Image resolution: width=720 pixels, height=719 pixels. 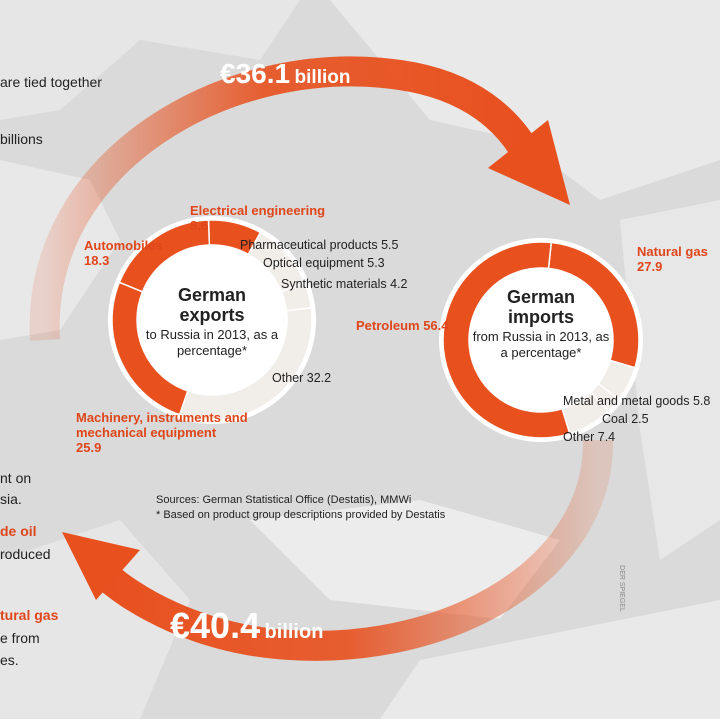 I want to click on category-label: Synthetic materials, so click(x=334, y=284).